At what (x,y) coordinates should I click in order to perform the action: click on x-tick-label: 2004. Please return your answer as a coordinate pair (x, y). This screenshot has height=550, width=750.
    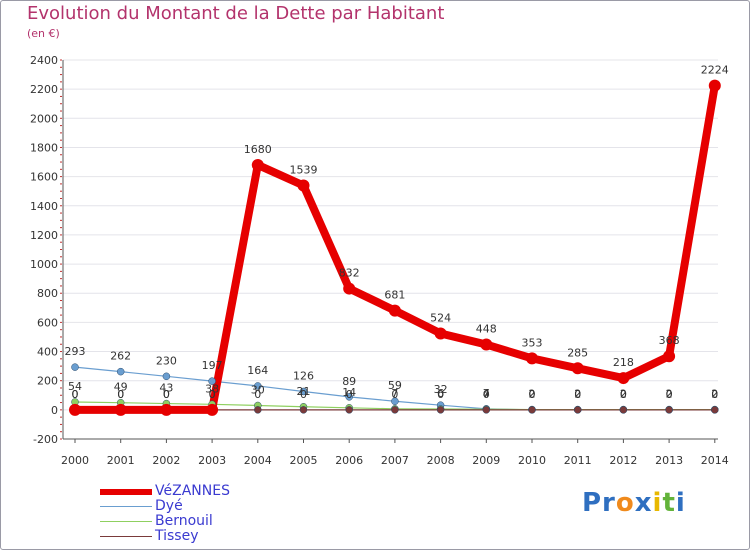
    Looking at the image, I should click on (258, 460).